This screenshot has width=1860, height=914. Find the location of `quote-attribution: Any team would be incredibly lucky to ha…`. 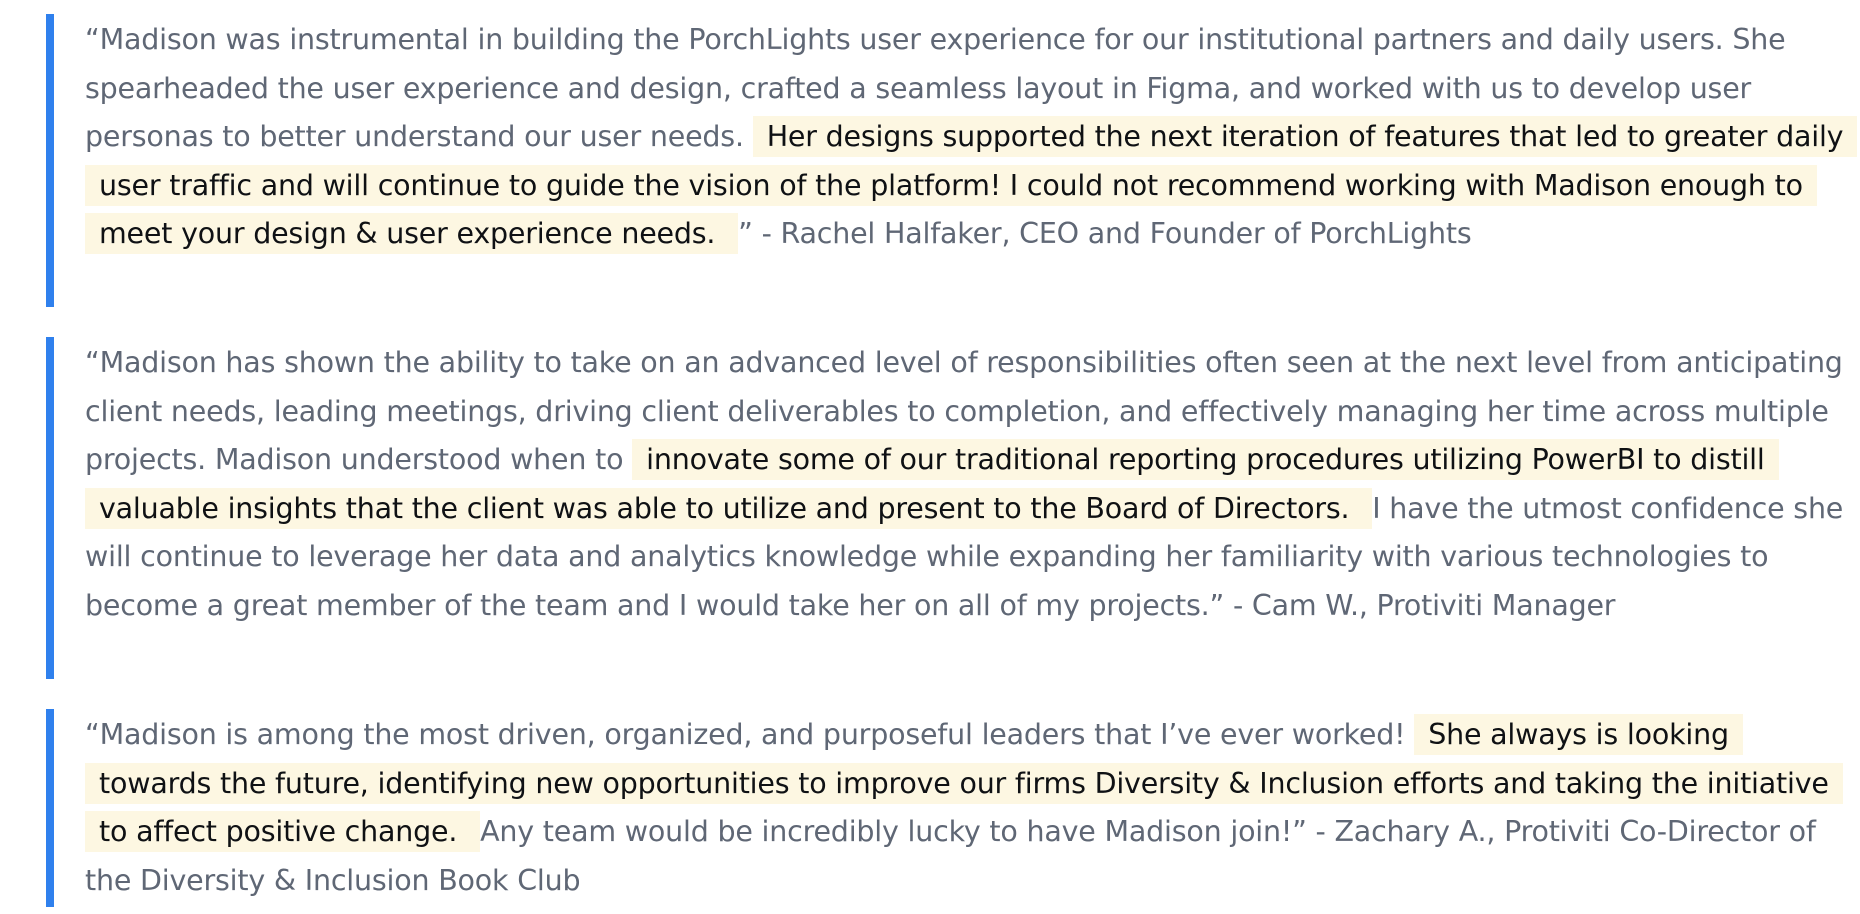

quote-attribution: Any team would be incredibly lucky to ha… is located at coordinates (950, 856).